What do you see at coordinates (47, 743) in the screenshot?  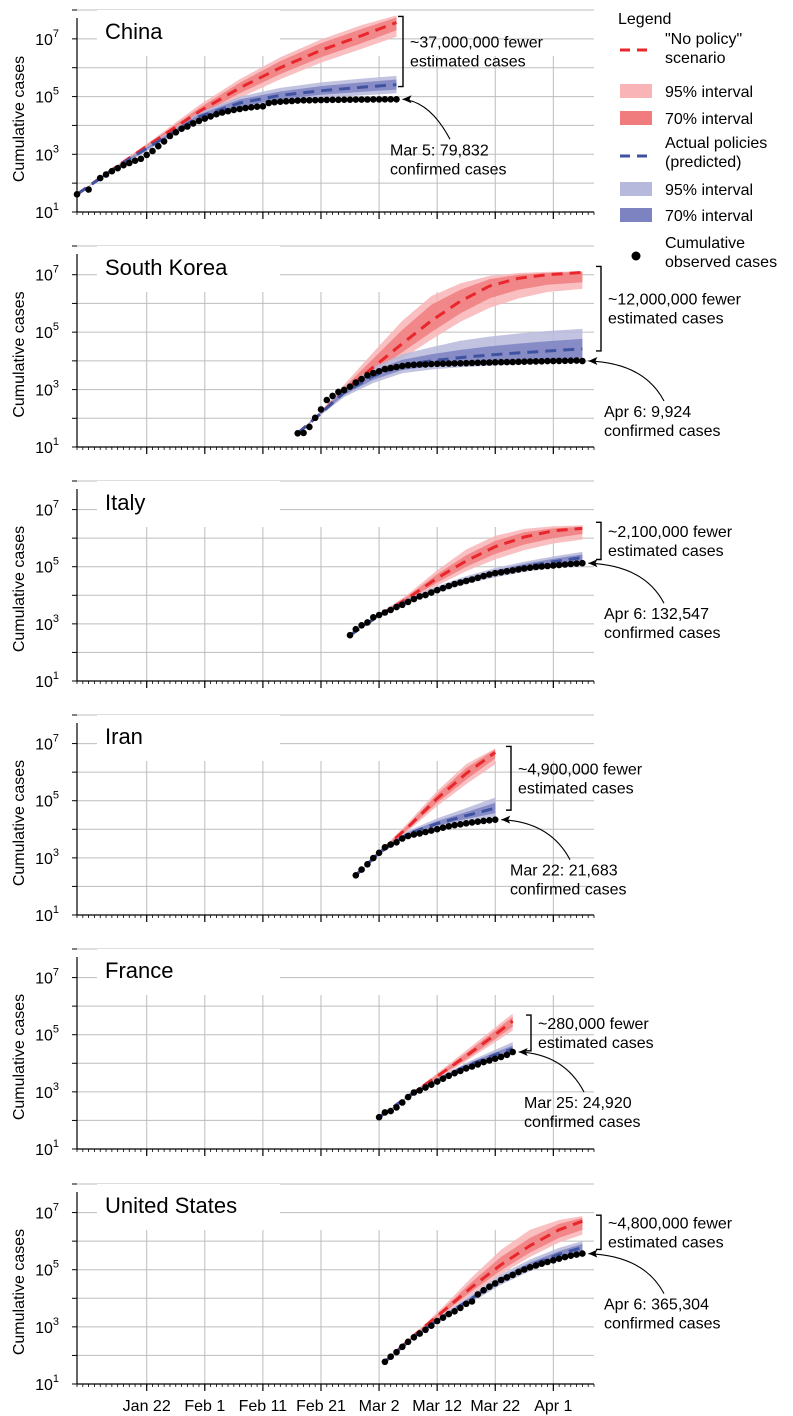 I see `y-tick-label-3-3: 10⁷` at bounding box center [47, 743].